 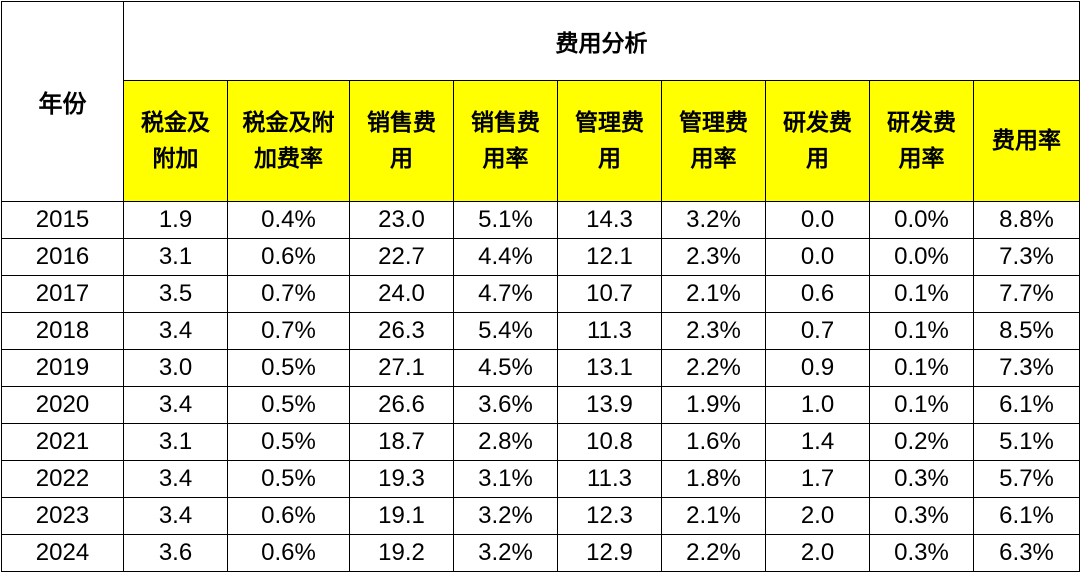 What do you see at coordinates (817, 368) in the screenshot?
I see `table-cell: 0.9` at bounding box center [817, 368].